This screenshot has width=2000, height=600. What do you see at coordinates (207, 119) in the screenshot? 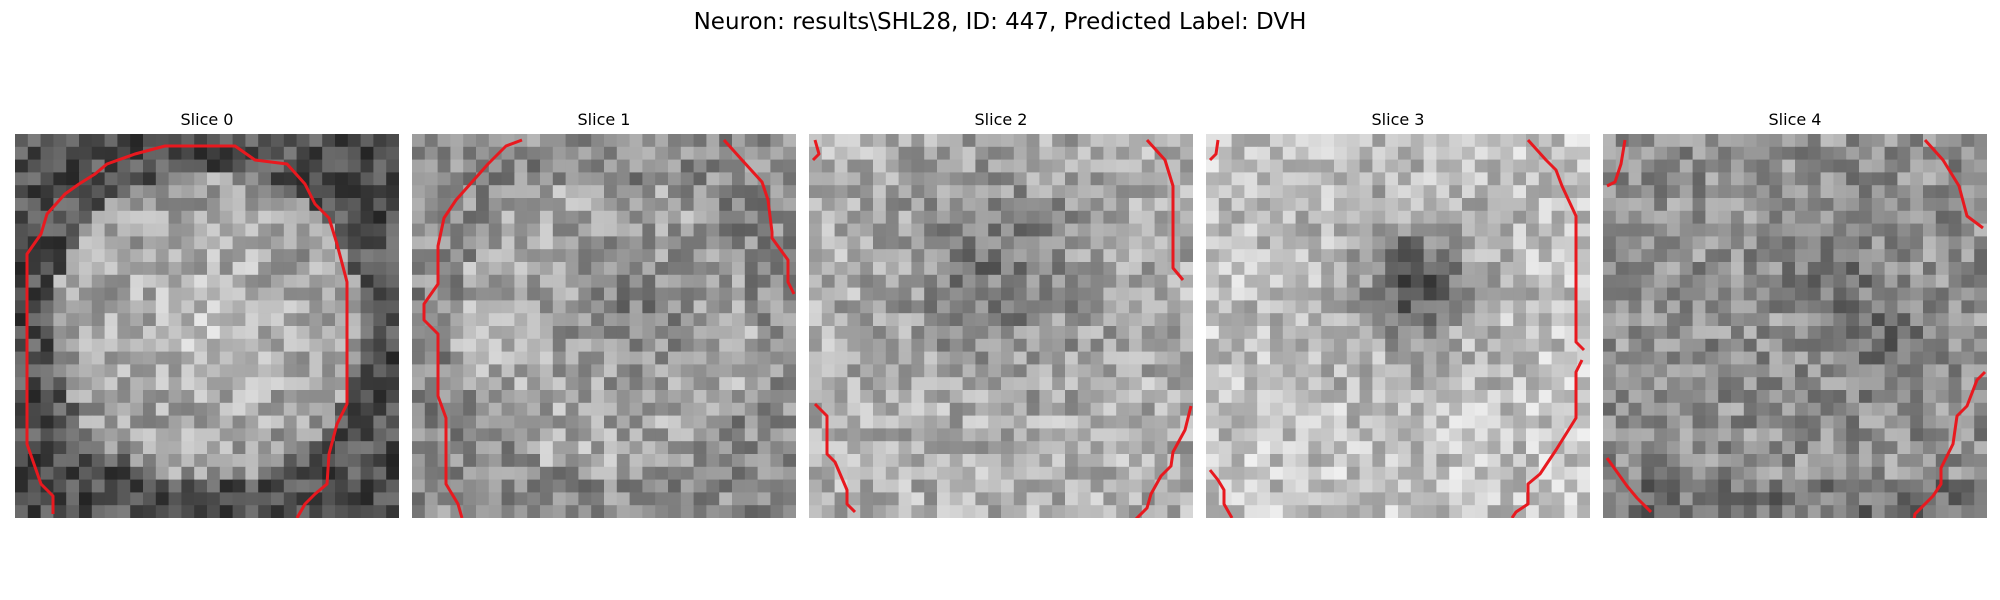
I see `slice-title: Slice 0` at bounding box center [207, 119].